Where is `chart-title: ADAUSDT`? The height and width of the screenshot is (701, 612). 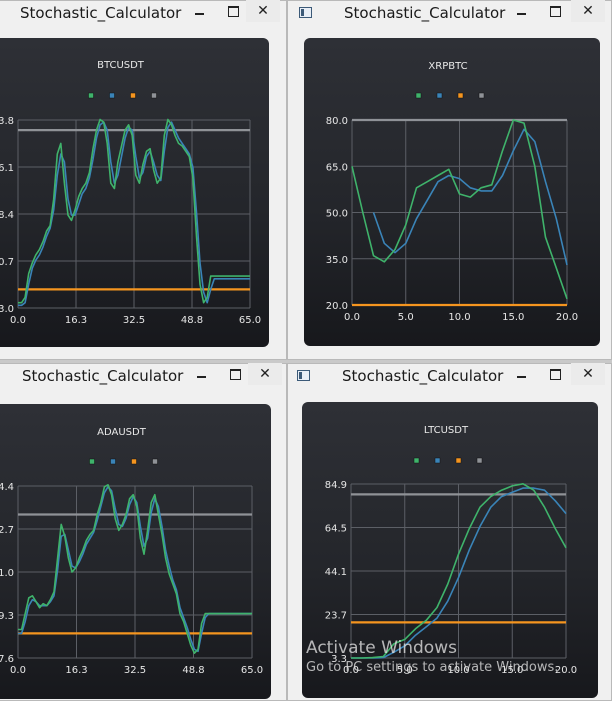 chart-title: ADAUSDT is located at coordinates (122, 432).